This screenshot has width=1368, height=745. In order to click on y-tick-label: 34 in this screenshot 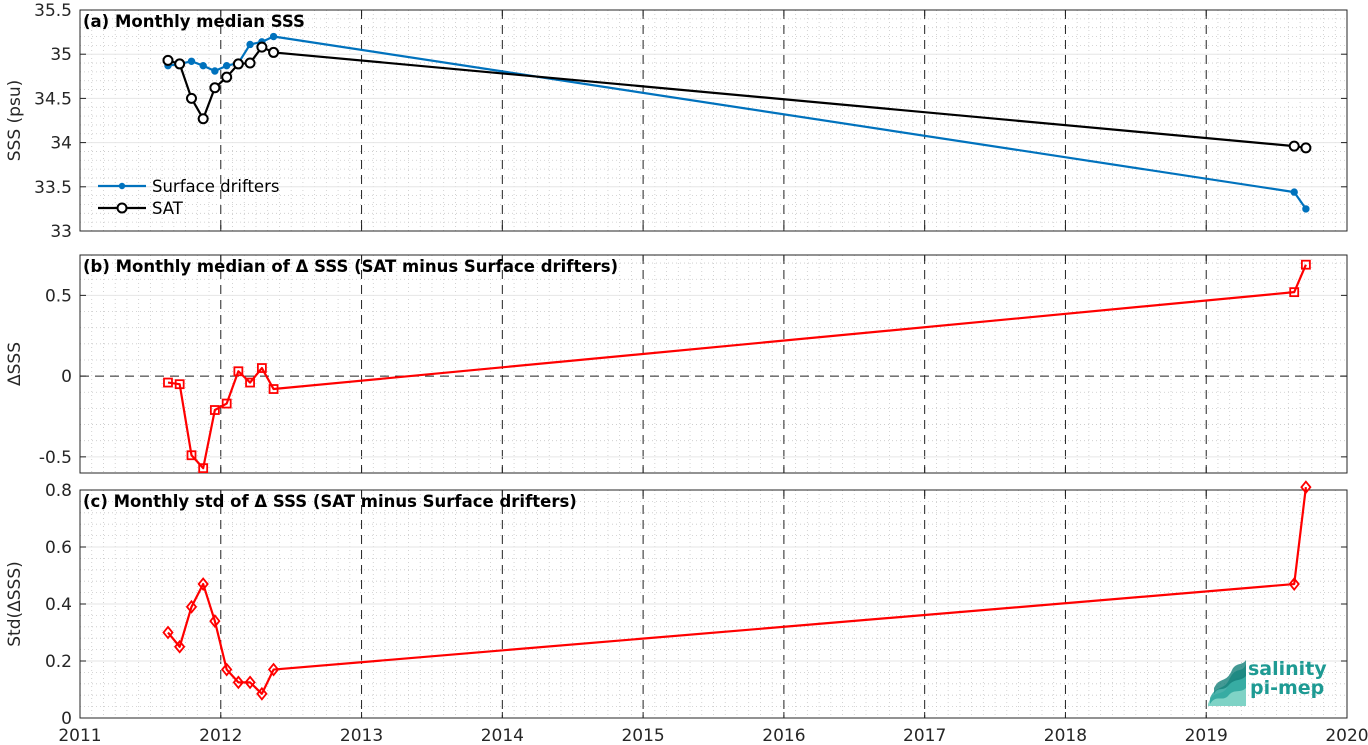, I will do `click(61, 144)`.